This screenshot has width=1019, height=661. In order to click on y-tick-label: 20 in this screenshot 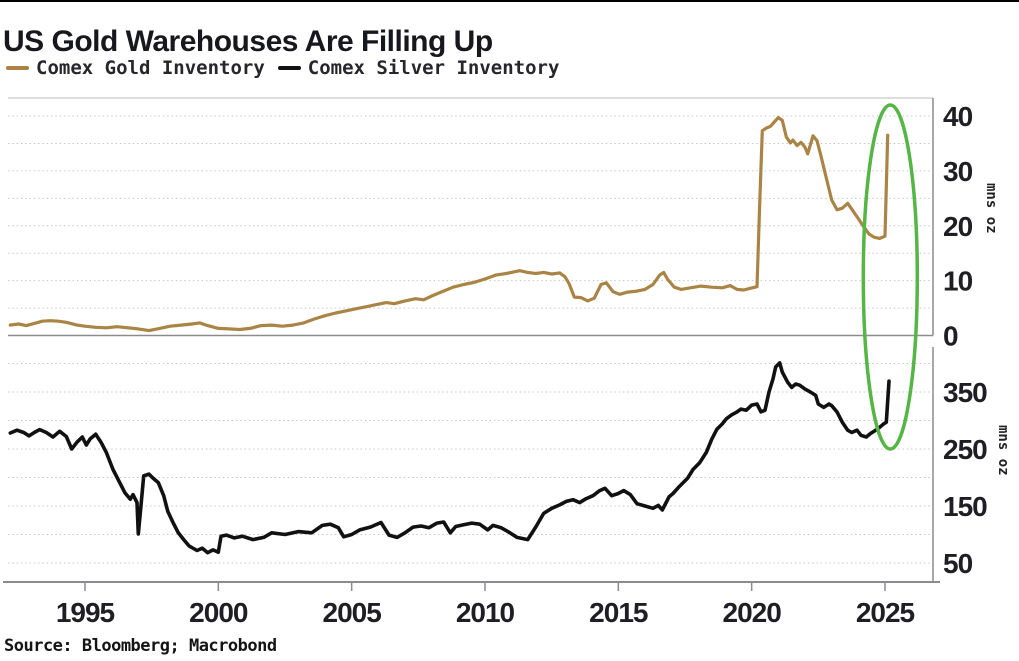, I will do `click(958, 226)`.